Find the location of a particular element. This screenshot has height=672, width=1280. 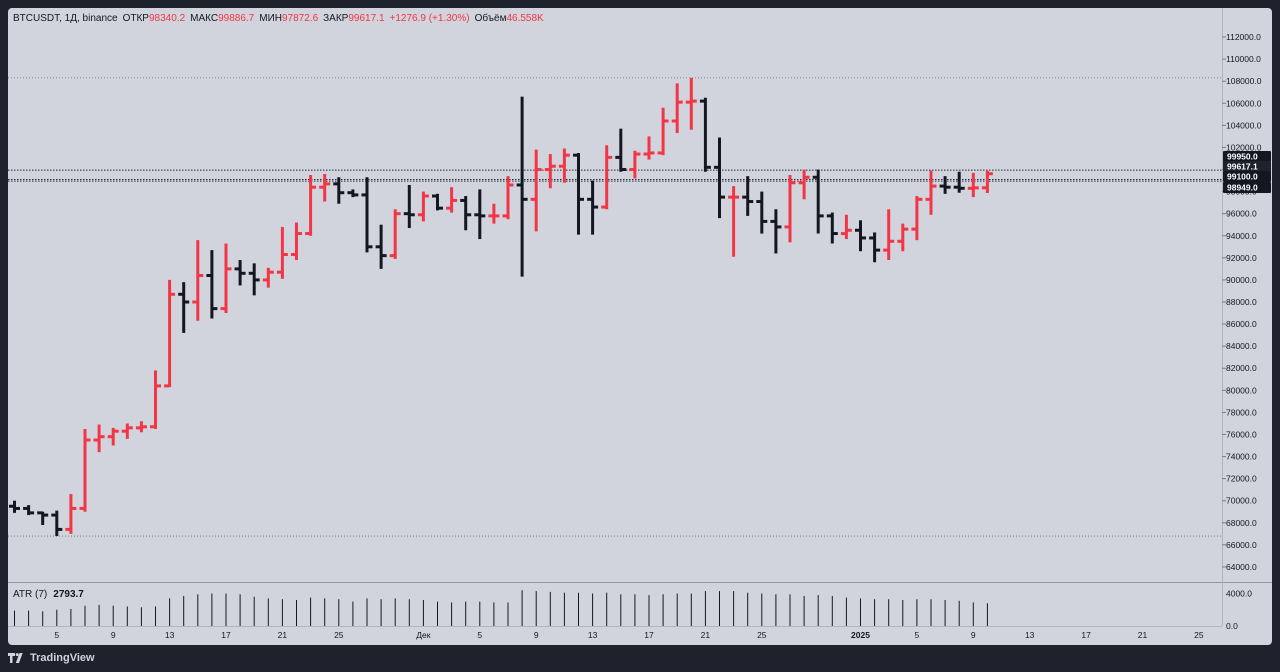

price-label-text: 99950.0 is located at coordinates (1242, 157).